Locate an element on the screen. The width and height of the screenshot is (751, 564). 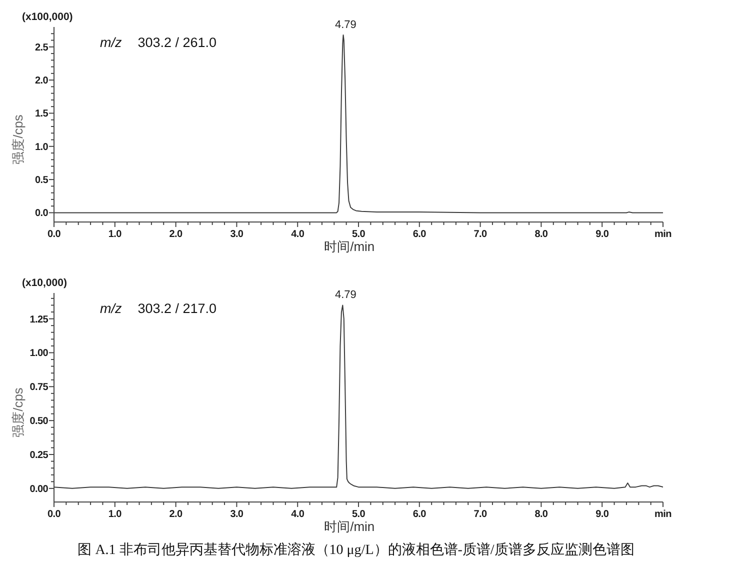
text: (x100,000) is located at coordinates (47, 17).